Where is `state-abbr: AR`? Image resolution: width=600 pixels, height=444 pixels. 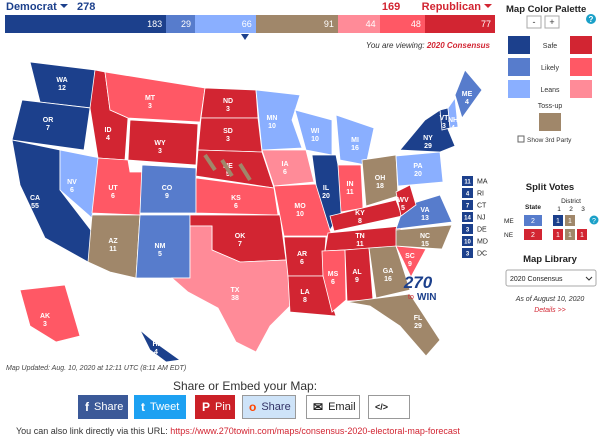 state-abbr: AR is located at coordinates (302, 254).